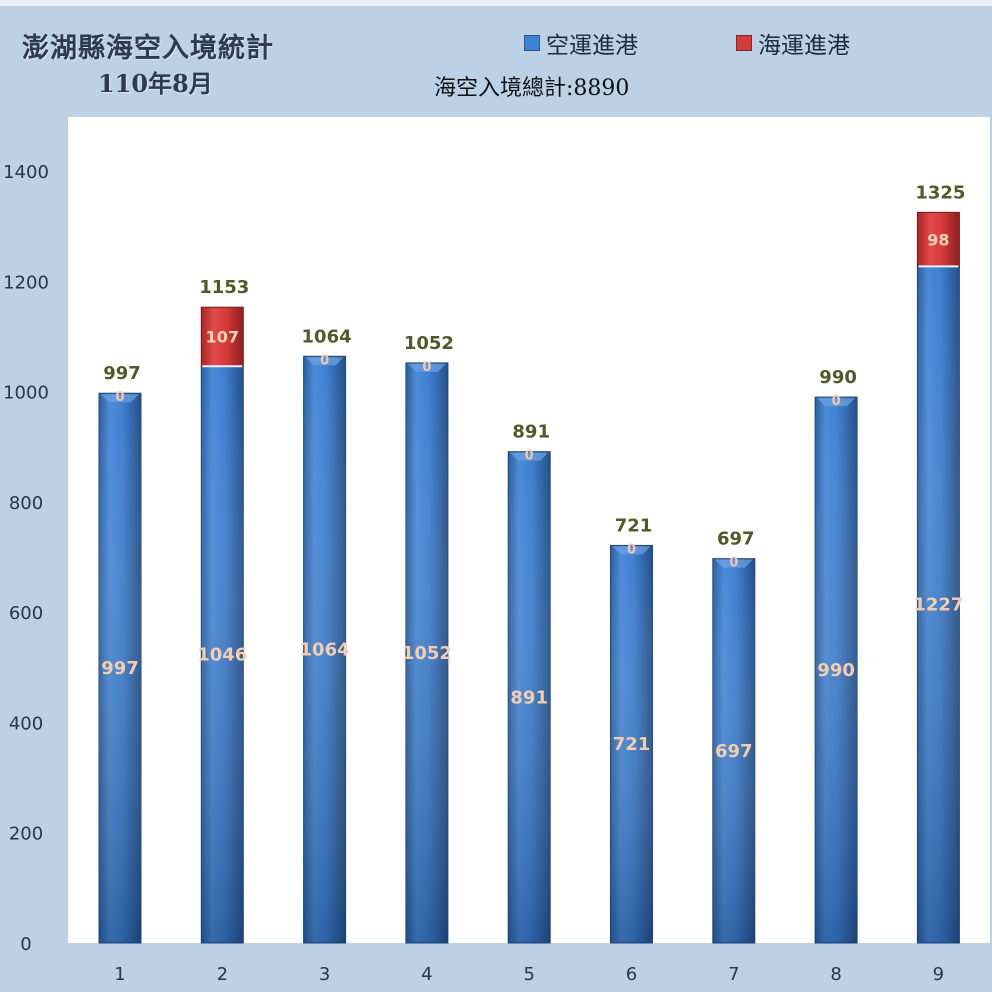 The width and height of the screenshot is (992, 992). What do you see at coordinates (938, 239) in the screenshot?
I see `sea-value-label: 98` at bounding box center [938, 239].